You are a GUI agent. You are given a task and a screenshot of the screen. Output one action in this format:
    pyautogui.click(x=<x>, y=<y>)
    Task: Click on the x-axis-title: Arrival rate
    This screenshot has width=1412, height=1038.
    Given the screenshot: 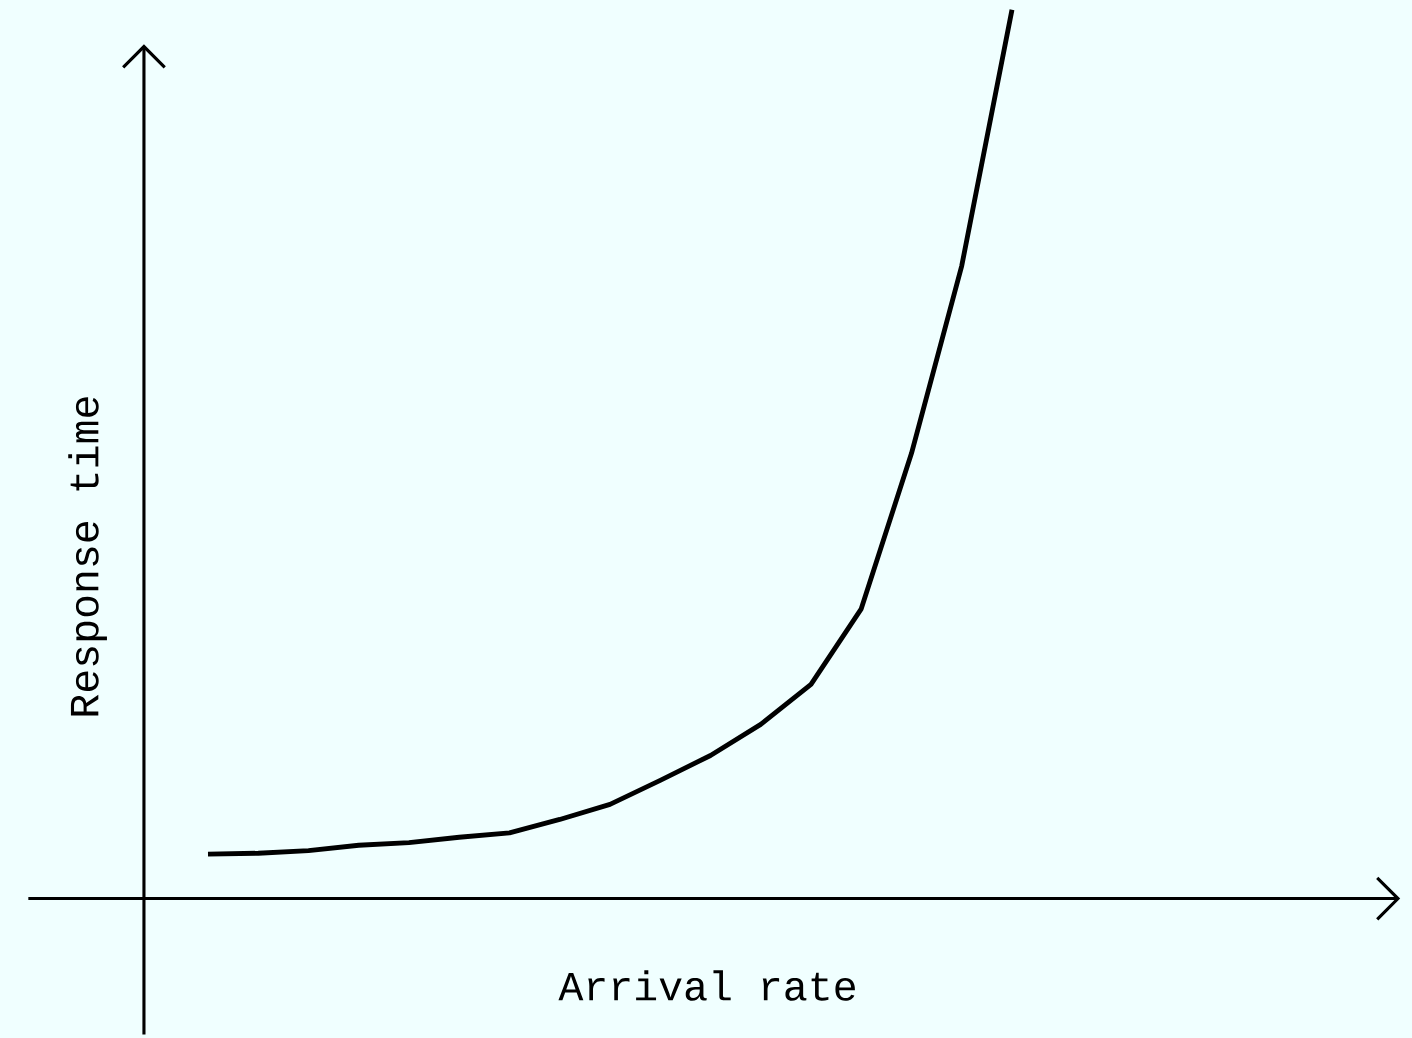 What is the action you would take?
    pyautogui.click(x=706, y=985)
    